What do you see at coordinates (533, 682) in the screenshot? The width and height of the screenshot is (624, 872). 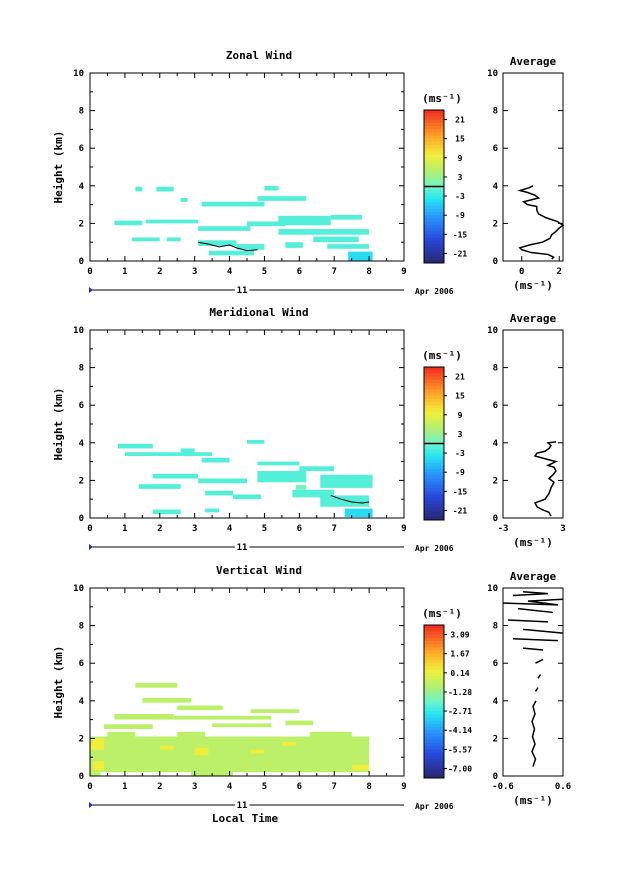 I see `average-frame` at bounding box center [533, 682].